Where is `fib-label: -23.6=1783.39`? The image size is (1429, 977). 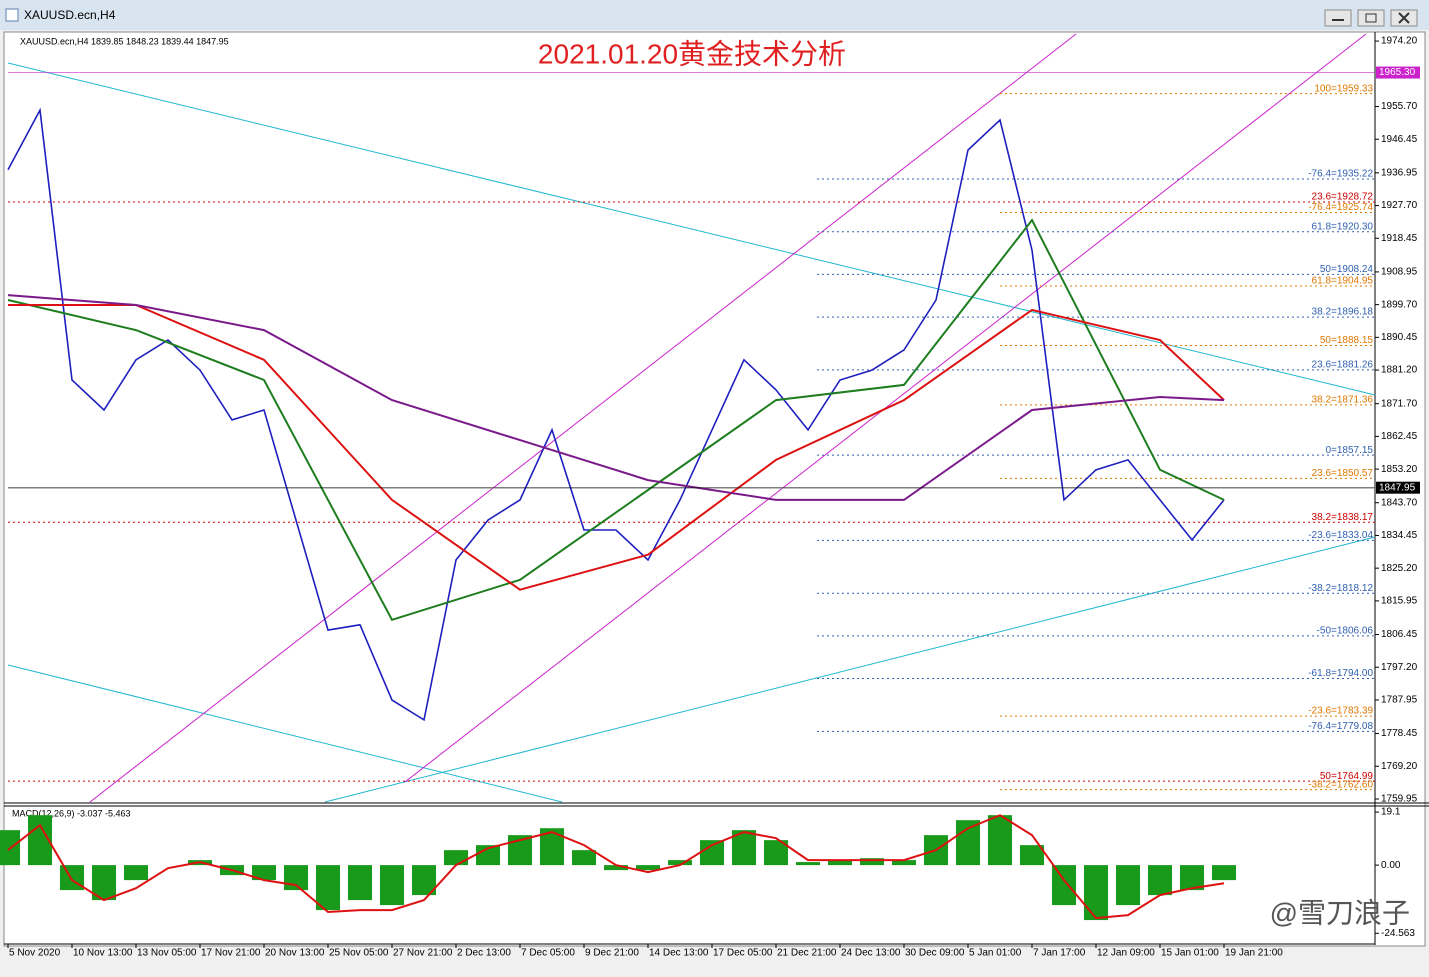
fib-label: -23.6=1783.39 is located at coordinates (1340, 711).